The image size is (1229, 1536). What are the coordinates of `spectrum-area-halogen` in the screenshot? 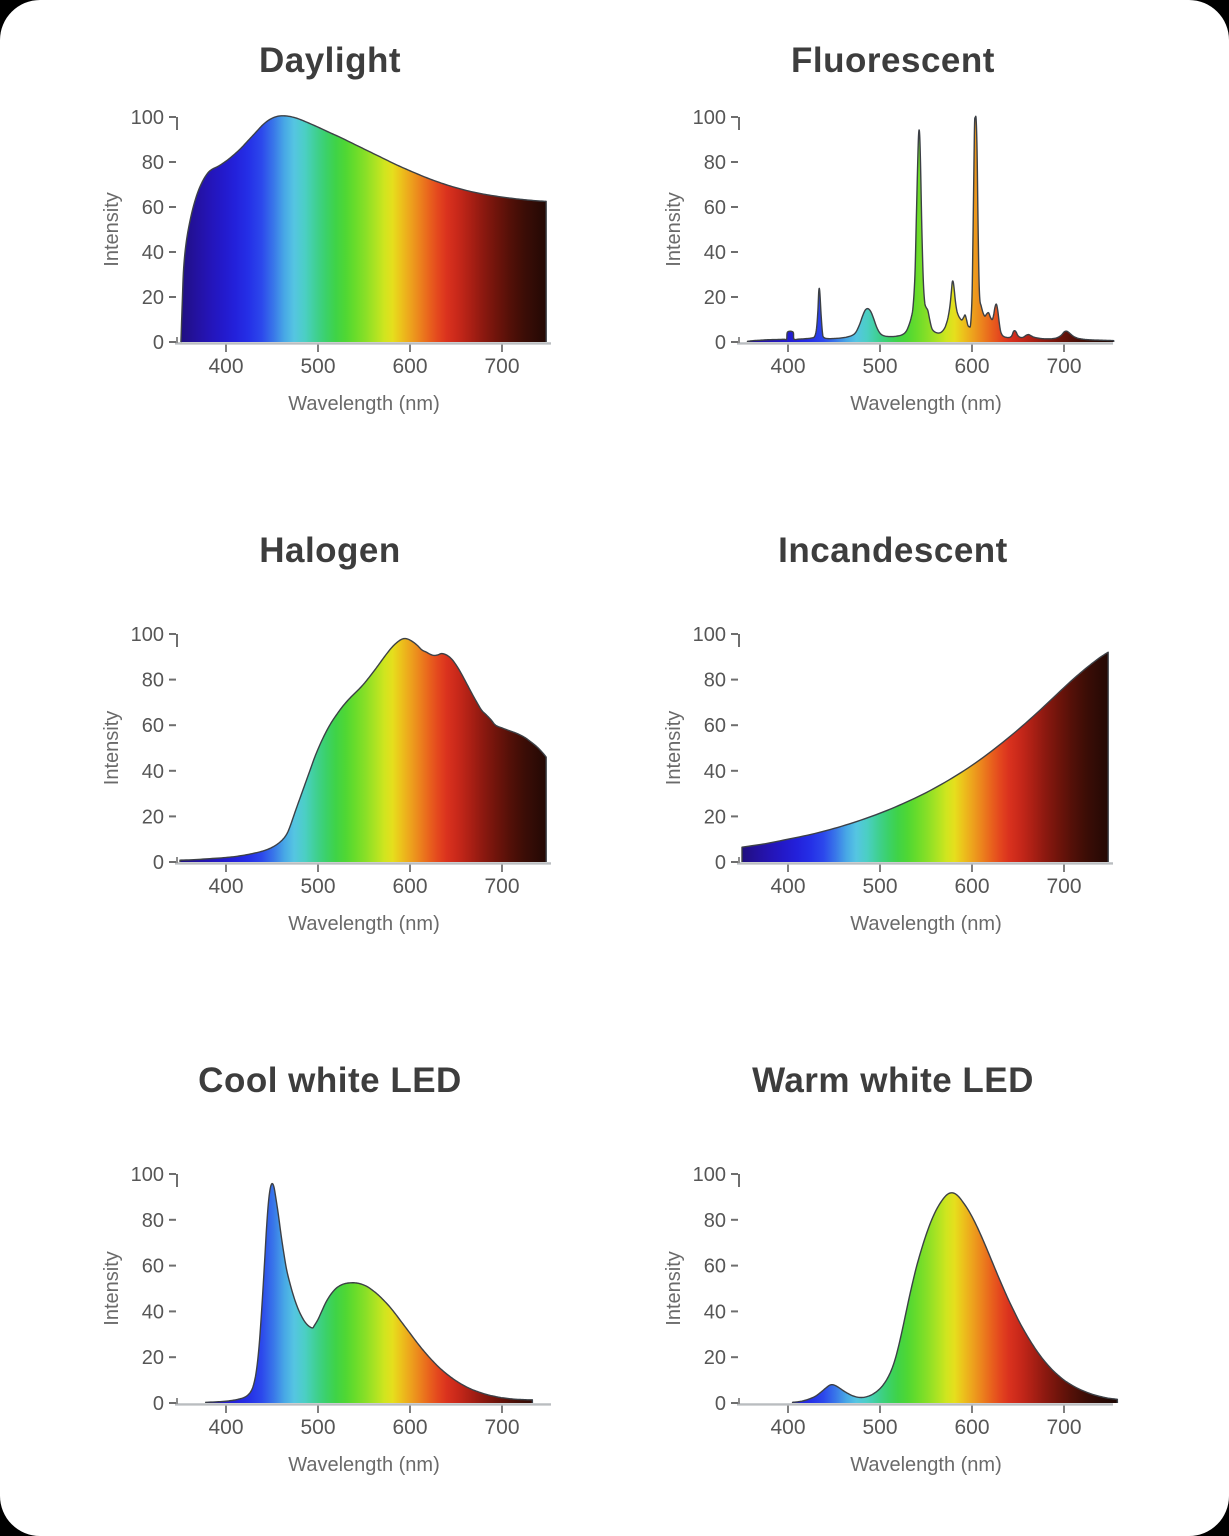 It's located at (363, 750).